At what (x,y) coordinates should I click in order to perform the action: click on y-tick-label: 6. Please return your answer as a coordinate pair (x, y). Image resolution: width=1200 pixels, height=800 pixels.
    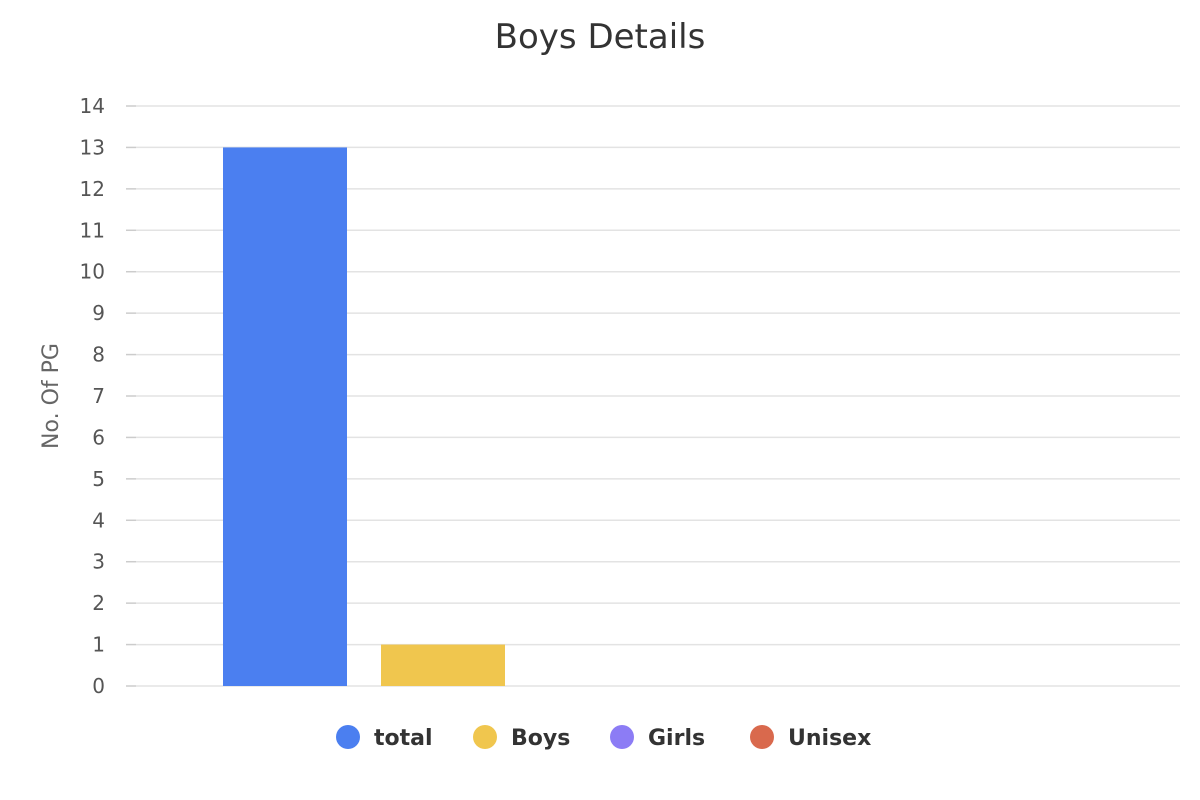
    Looking at the image, I should click on (98, 437).